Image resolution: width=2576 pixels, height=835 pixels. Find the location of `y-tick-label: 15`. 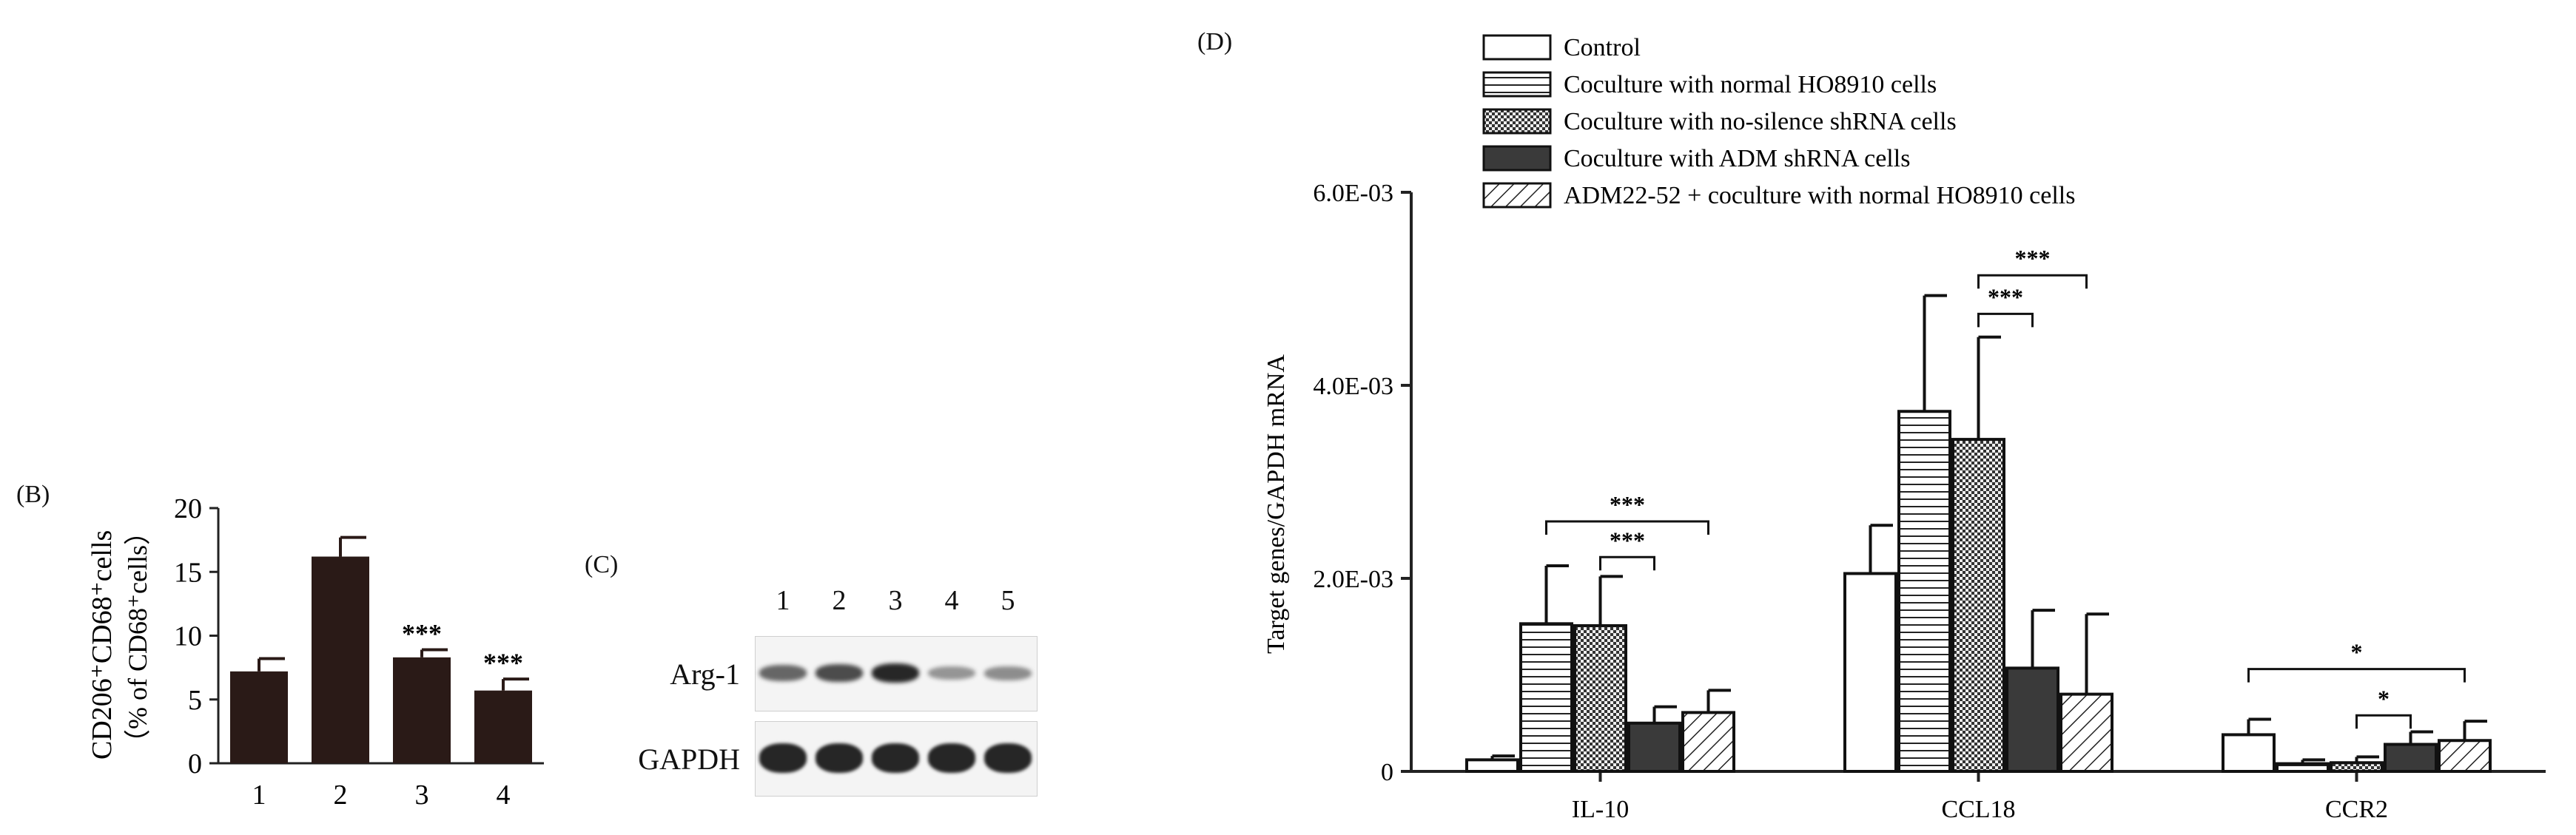

y-tick-label: 15 is located at coordinates (188, 572).